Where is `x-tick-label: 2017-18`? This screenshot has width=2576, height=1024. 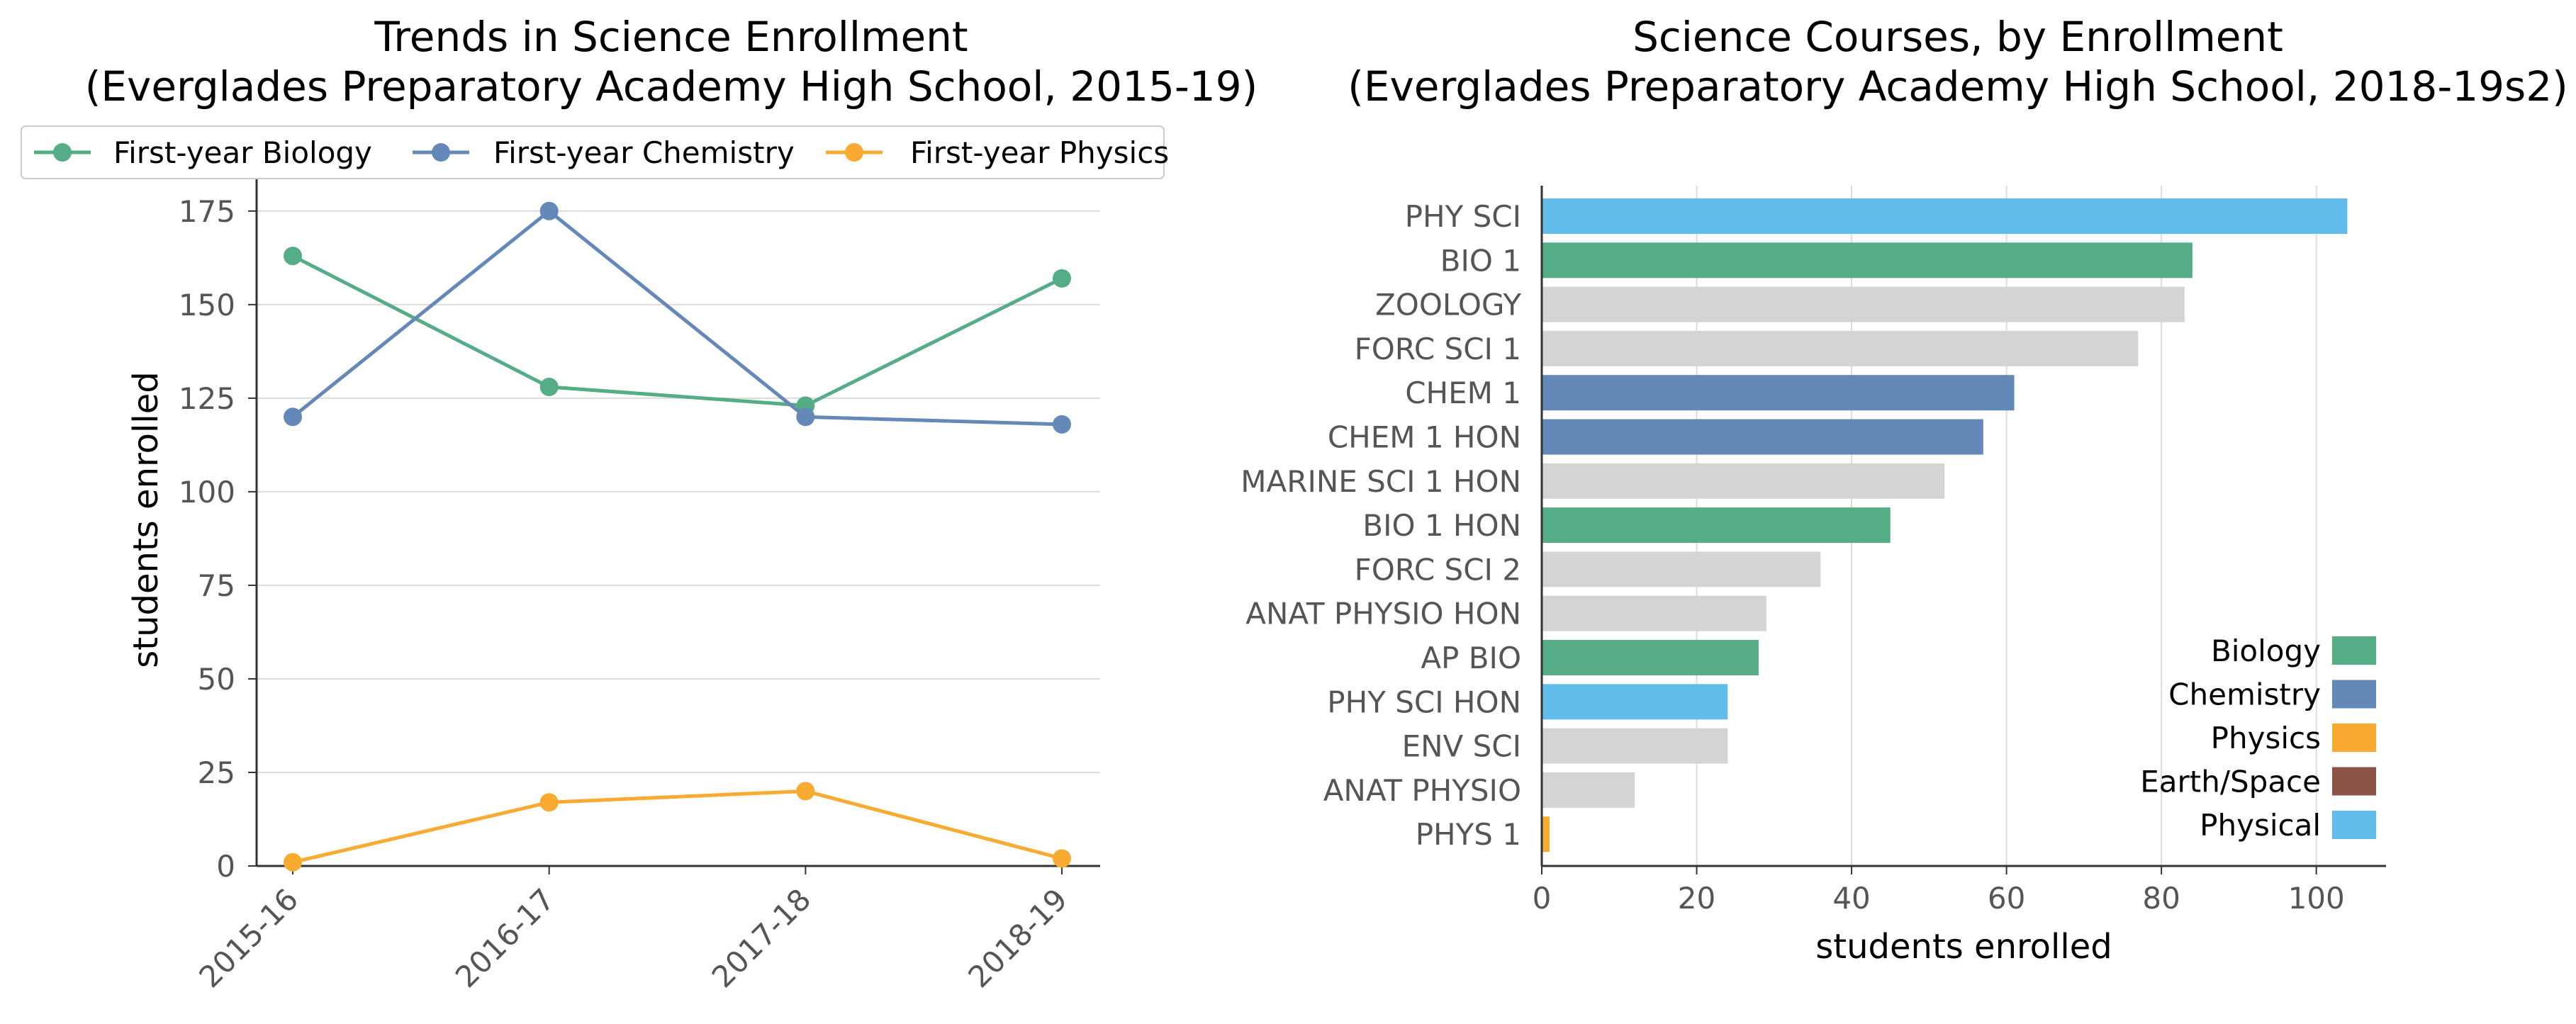
x-tick-label: 2017-18 is located at coordinates (762, 938).